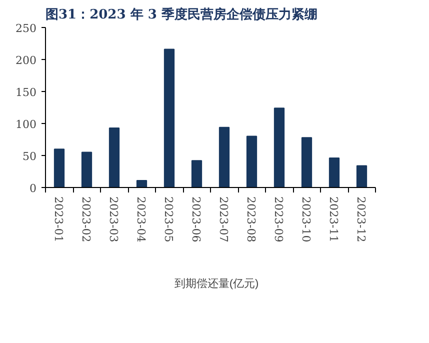 The image size is (429, 343). I want to click on y-tick-label: 0, so click(33, 188).